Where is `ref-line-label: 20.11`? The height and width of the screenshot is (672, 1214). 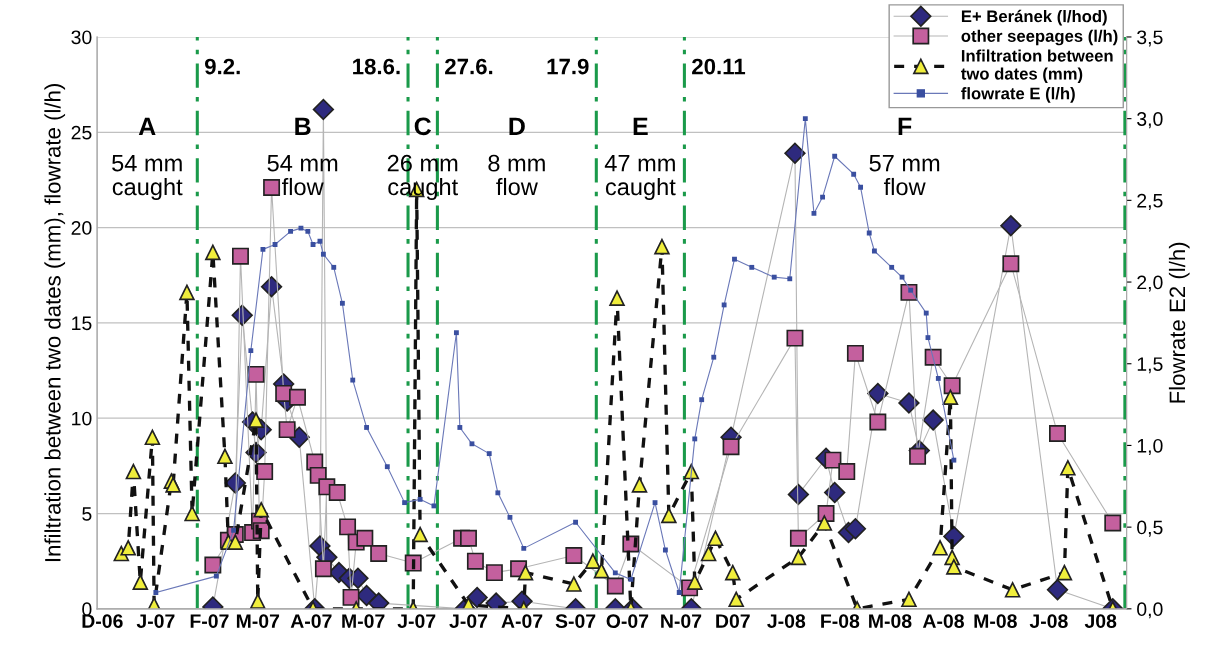 ref-line-label: 20.11 is located at coordinates (719, 66).